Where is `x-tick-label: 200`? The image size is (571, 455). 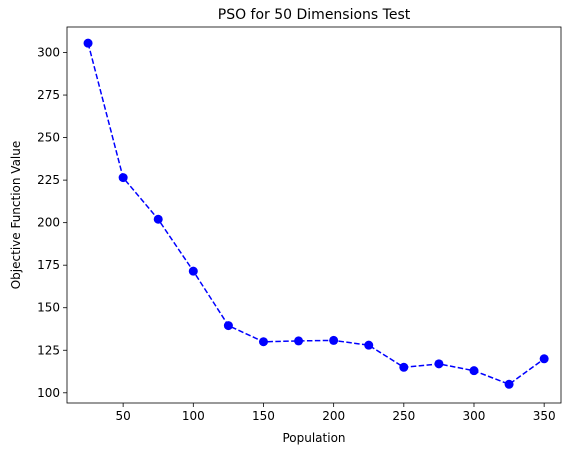 x-tick-label: 200 is located at coordinates (333, 416).